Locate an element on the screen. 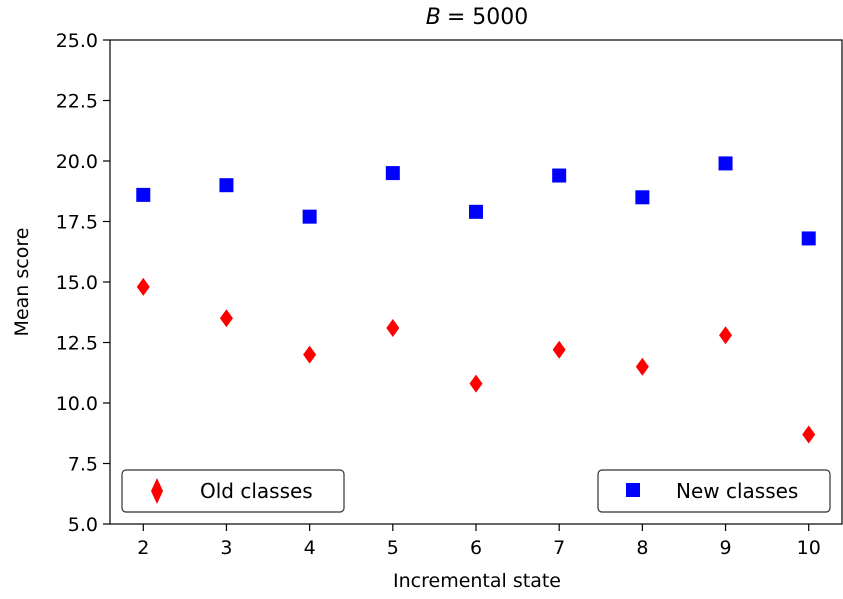  legend-old-classes: Old classes is located at coordinates (233, 491).